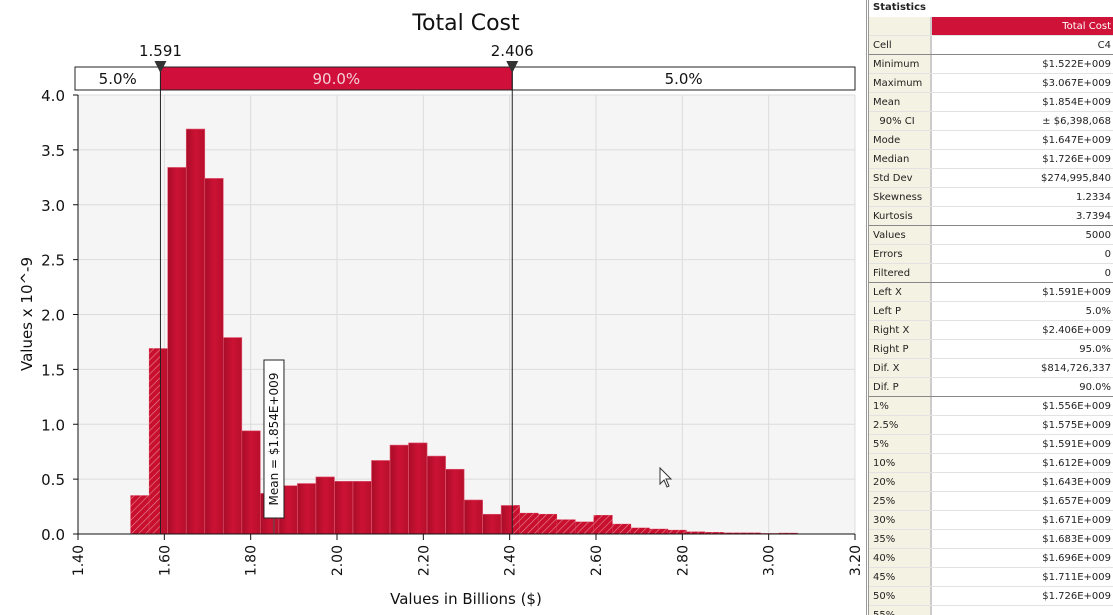  I want to click on right-probability: 5.0%, so click(684, 79).